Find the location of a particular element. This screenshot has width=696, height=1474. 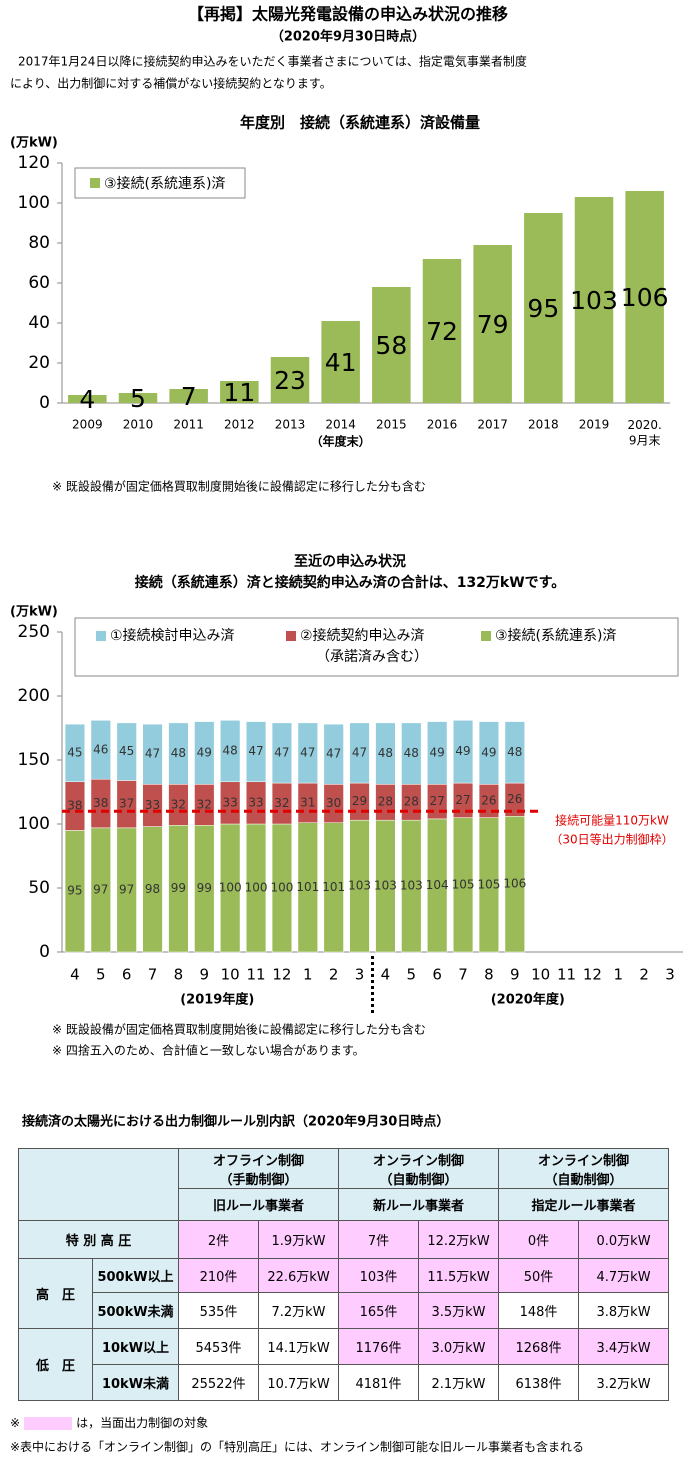

data-label: 23 is located at coordinates (290, 380).